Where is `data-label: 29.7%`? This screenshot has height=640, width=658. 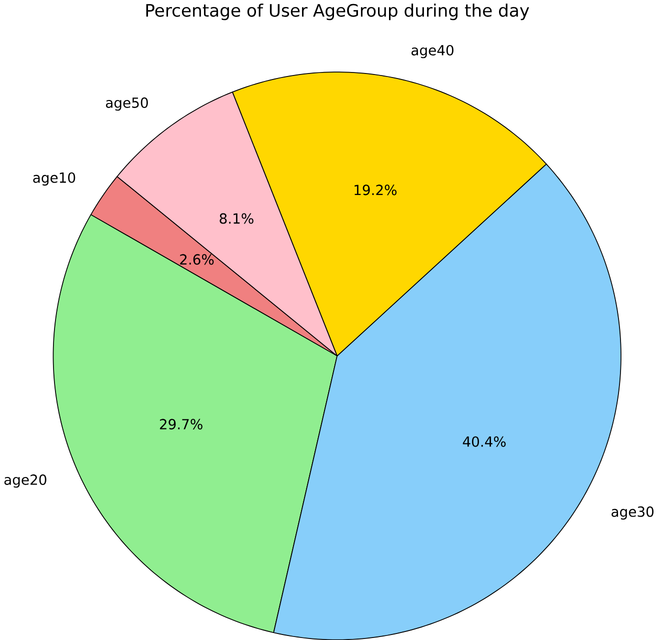 data-label: 29.7% is located at coordinates (181, 424).